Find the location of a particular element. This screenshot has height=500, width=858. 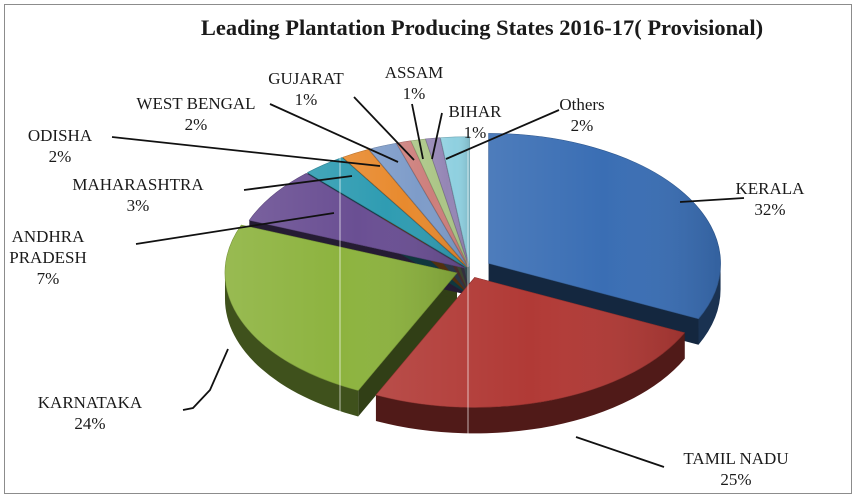

slice-label-line: KARNATAKA is located at coordinates (90, 402).